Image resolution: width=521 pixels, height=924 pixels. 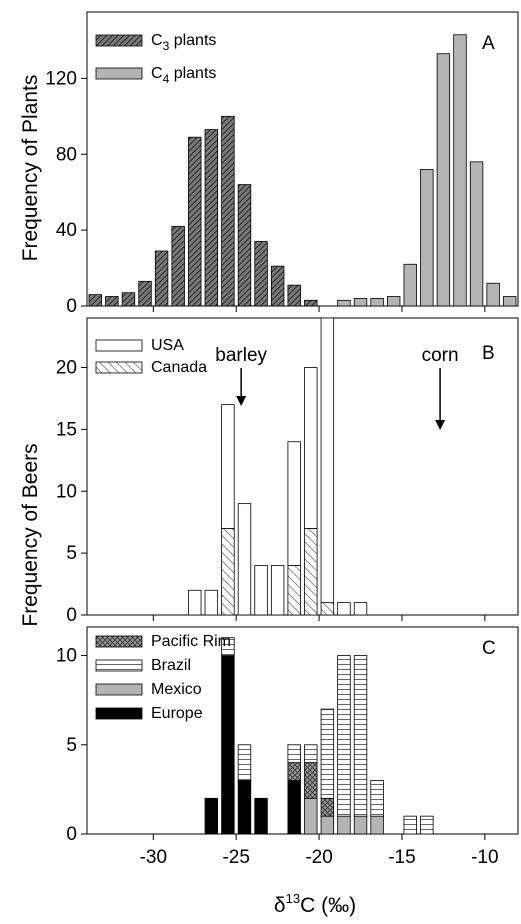 What do you see at coordinates (66, 491) in the screenshot?
I see `y-tick-label: 10` at bounding box center [66, 491].